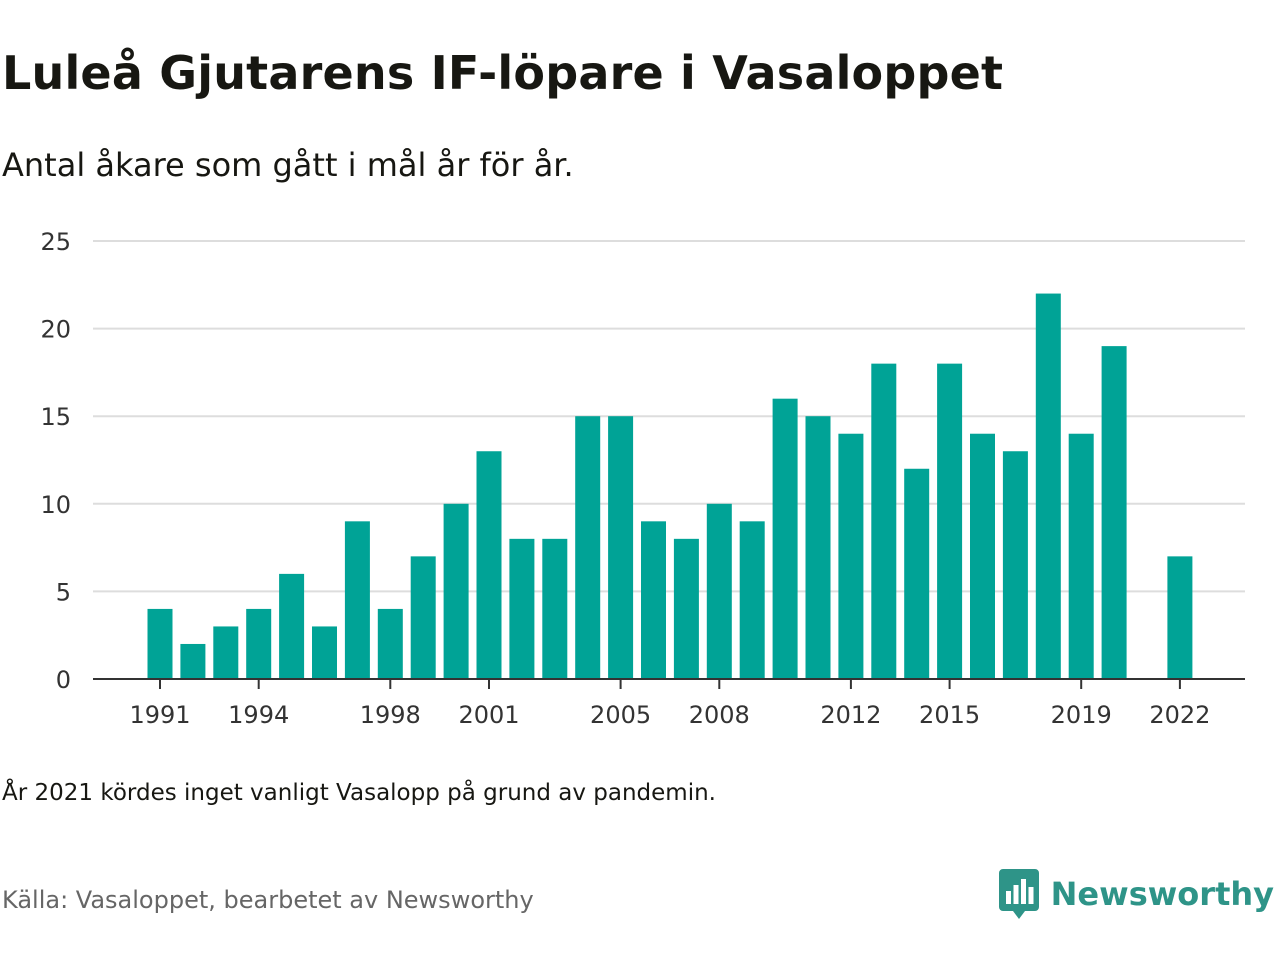 This screenshot has height=960, width=1280. What do you see at coordinates (1162, 894) in the screenshot?
I see `brand-name: Newsworthy` at bounding box center [1162, 894].